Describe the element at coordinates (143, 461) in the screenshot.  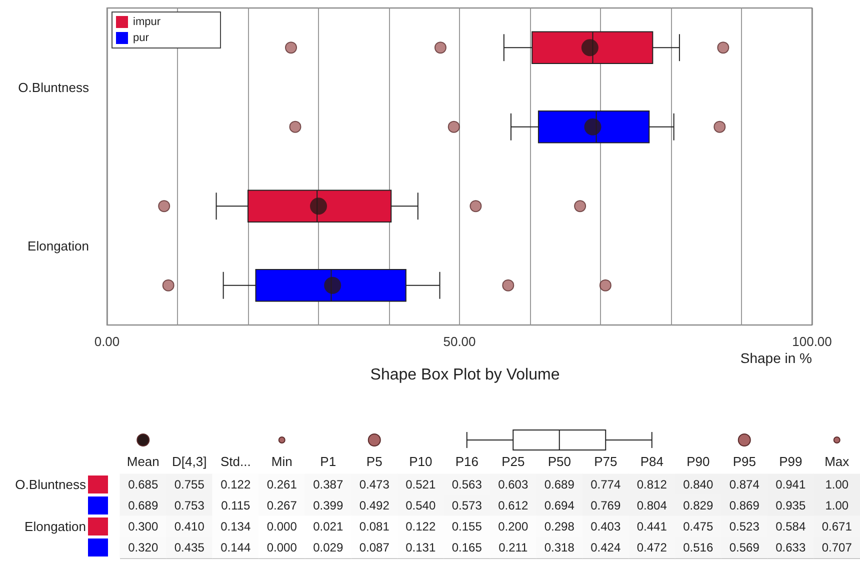
I see `x-tick-label: Mean` at that location.